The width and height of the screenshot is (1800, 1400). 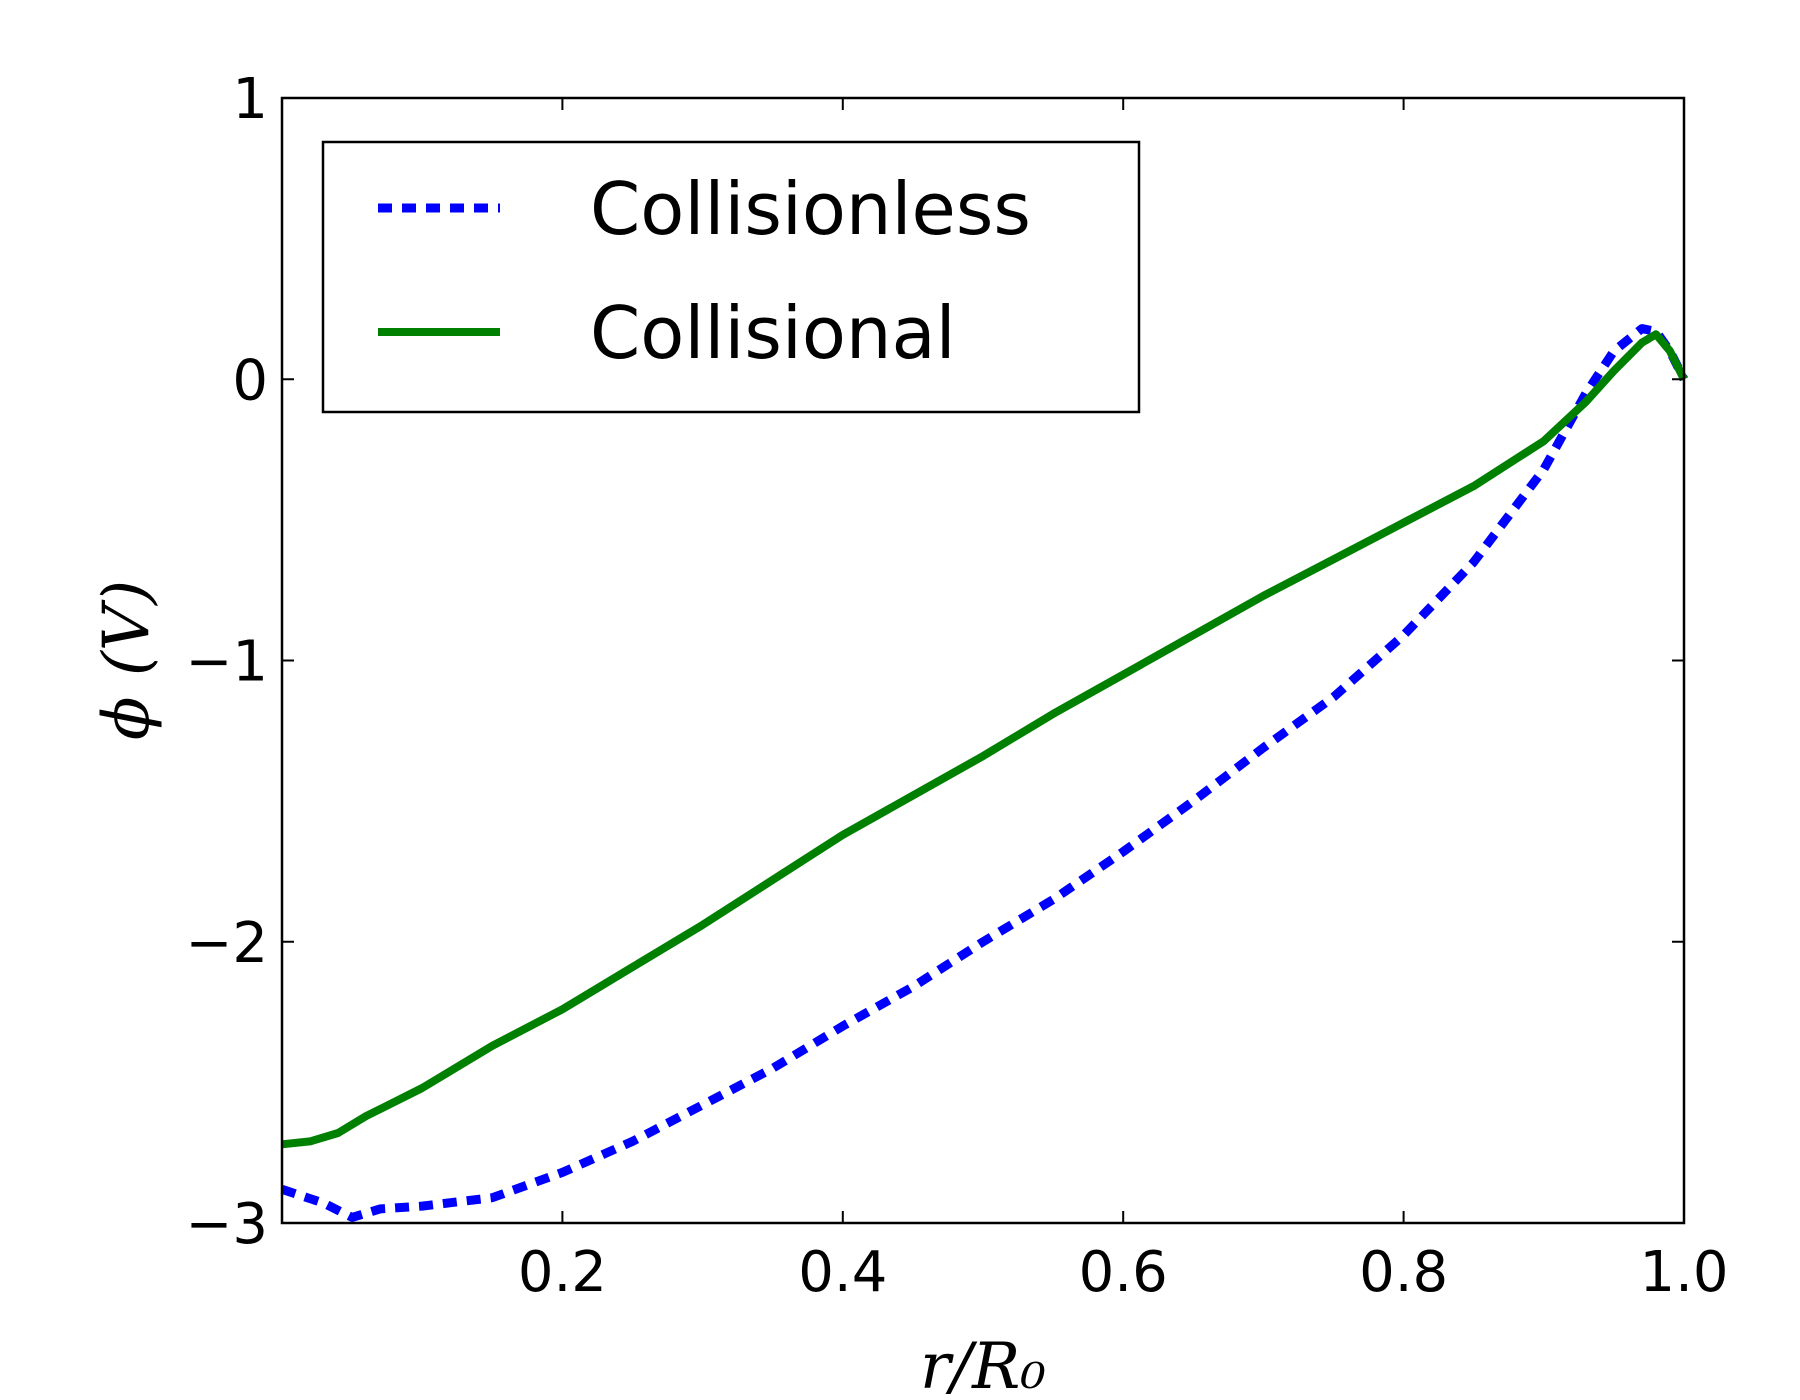 I want to click on x-tick-label: 1.0, so click(x=1683, y=1272).